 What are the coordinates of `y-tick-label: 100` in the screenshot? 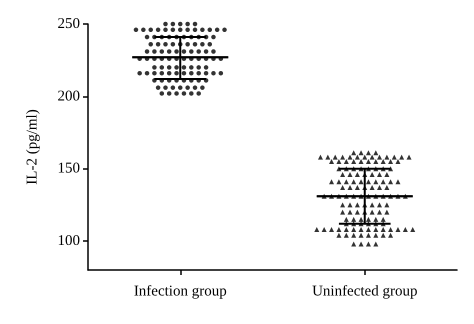 It's located at (69, 241).